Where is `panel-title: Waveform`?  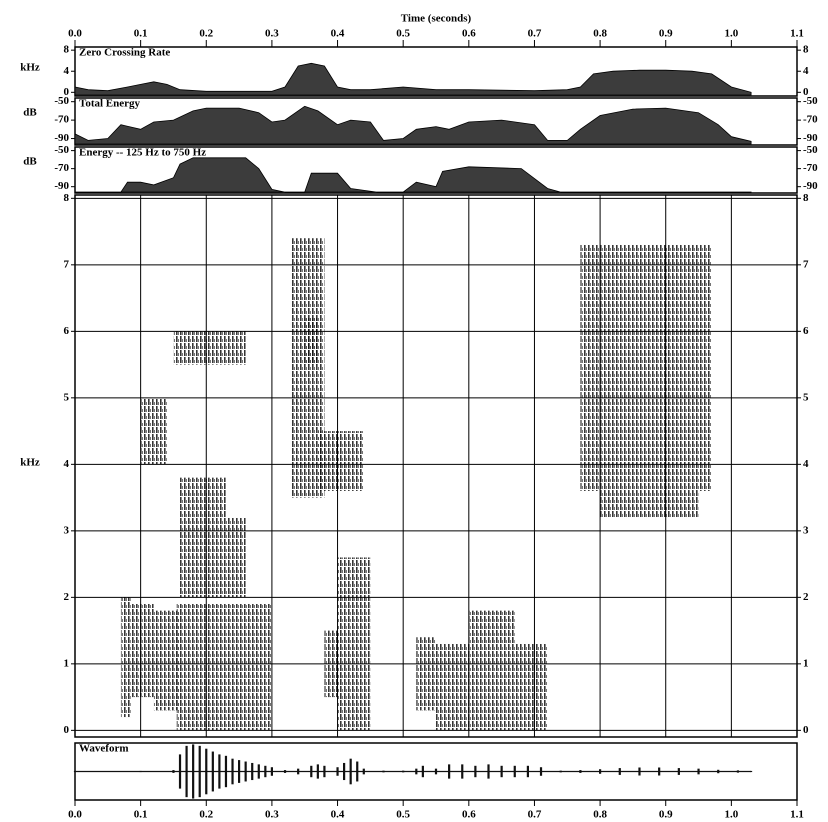 panel-title: Waveform is located at coordinates (103, 749).